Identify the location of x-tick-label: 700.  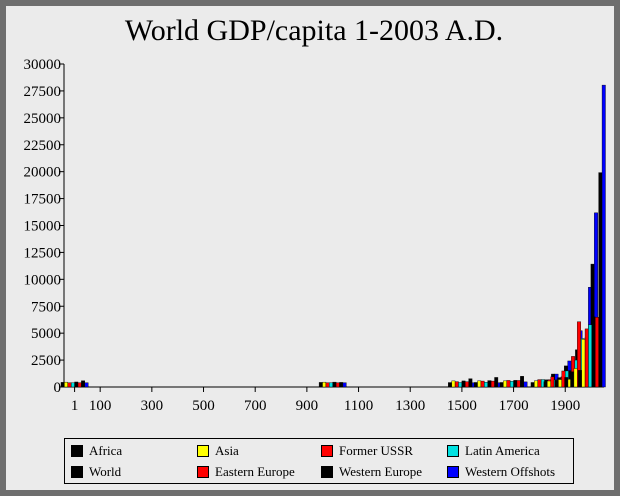
(255, 406).